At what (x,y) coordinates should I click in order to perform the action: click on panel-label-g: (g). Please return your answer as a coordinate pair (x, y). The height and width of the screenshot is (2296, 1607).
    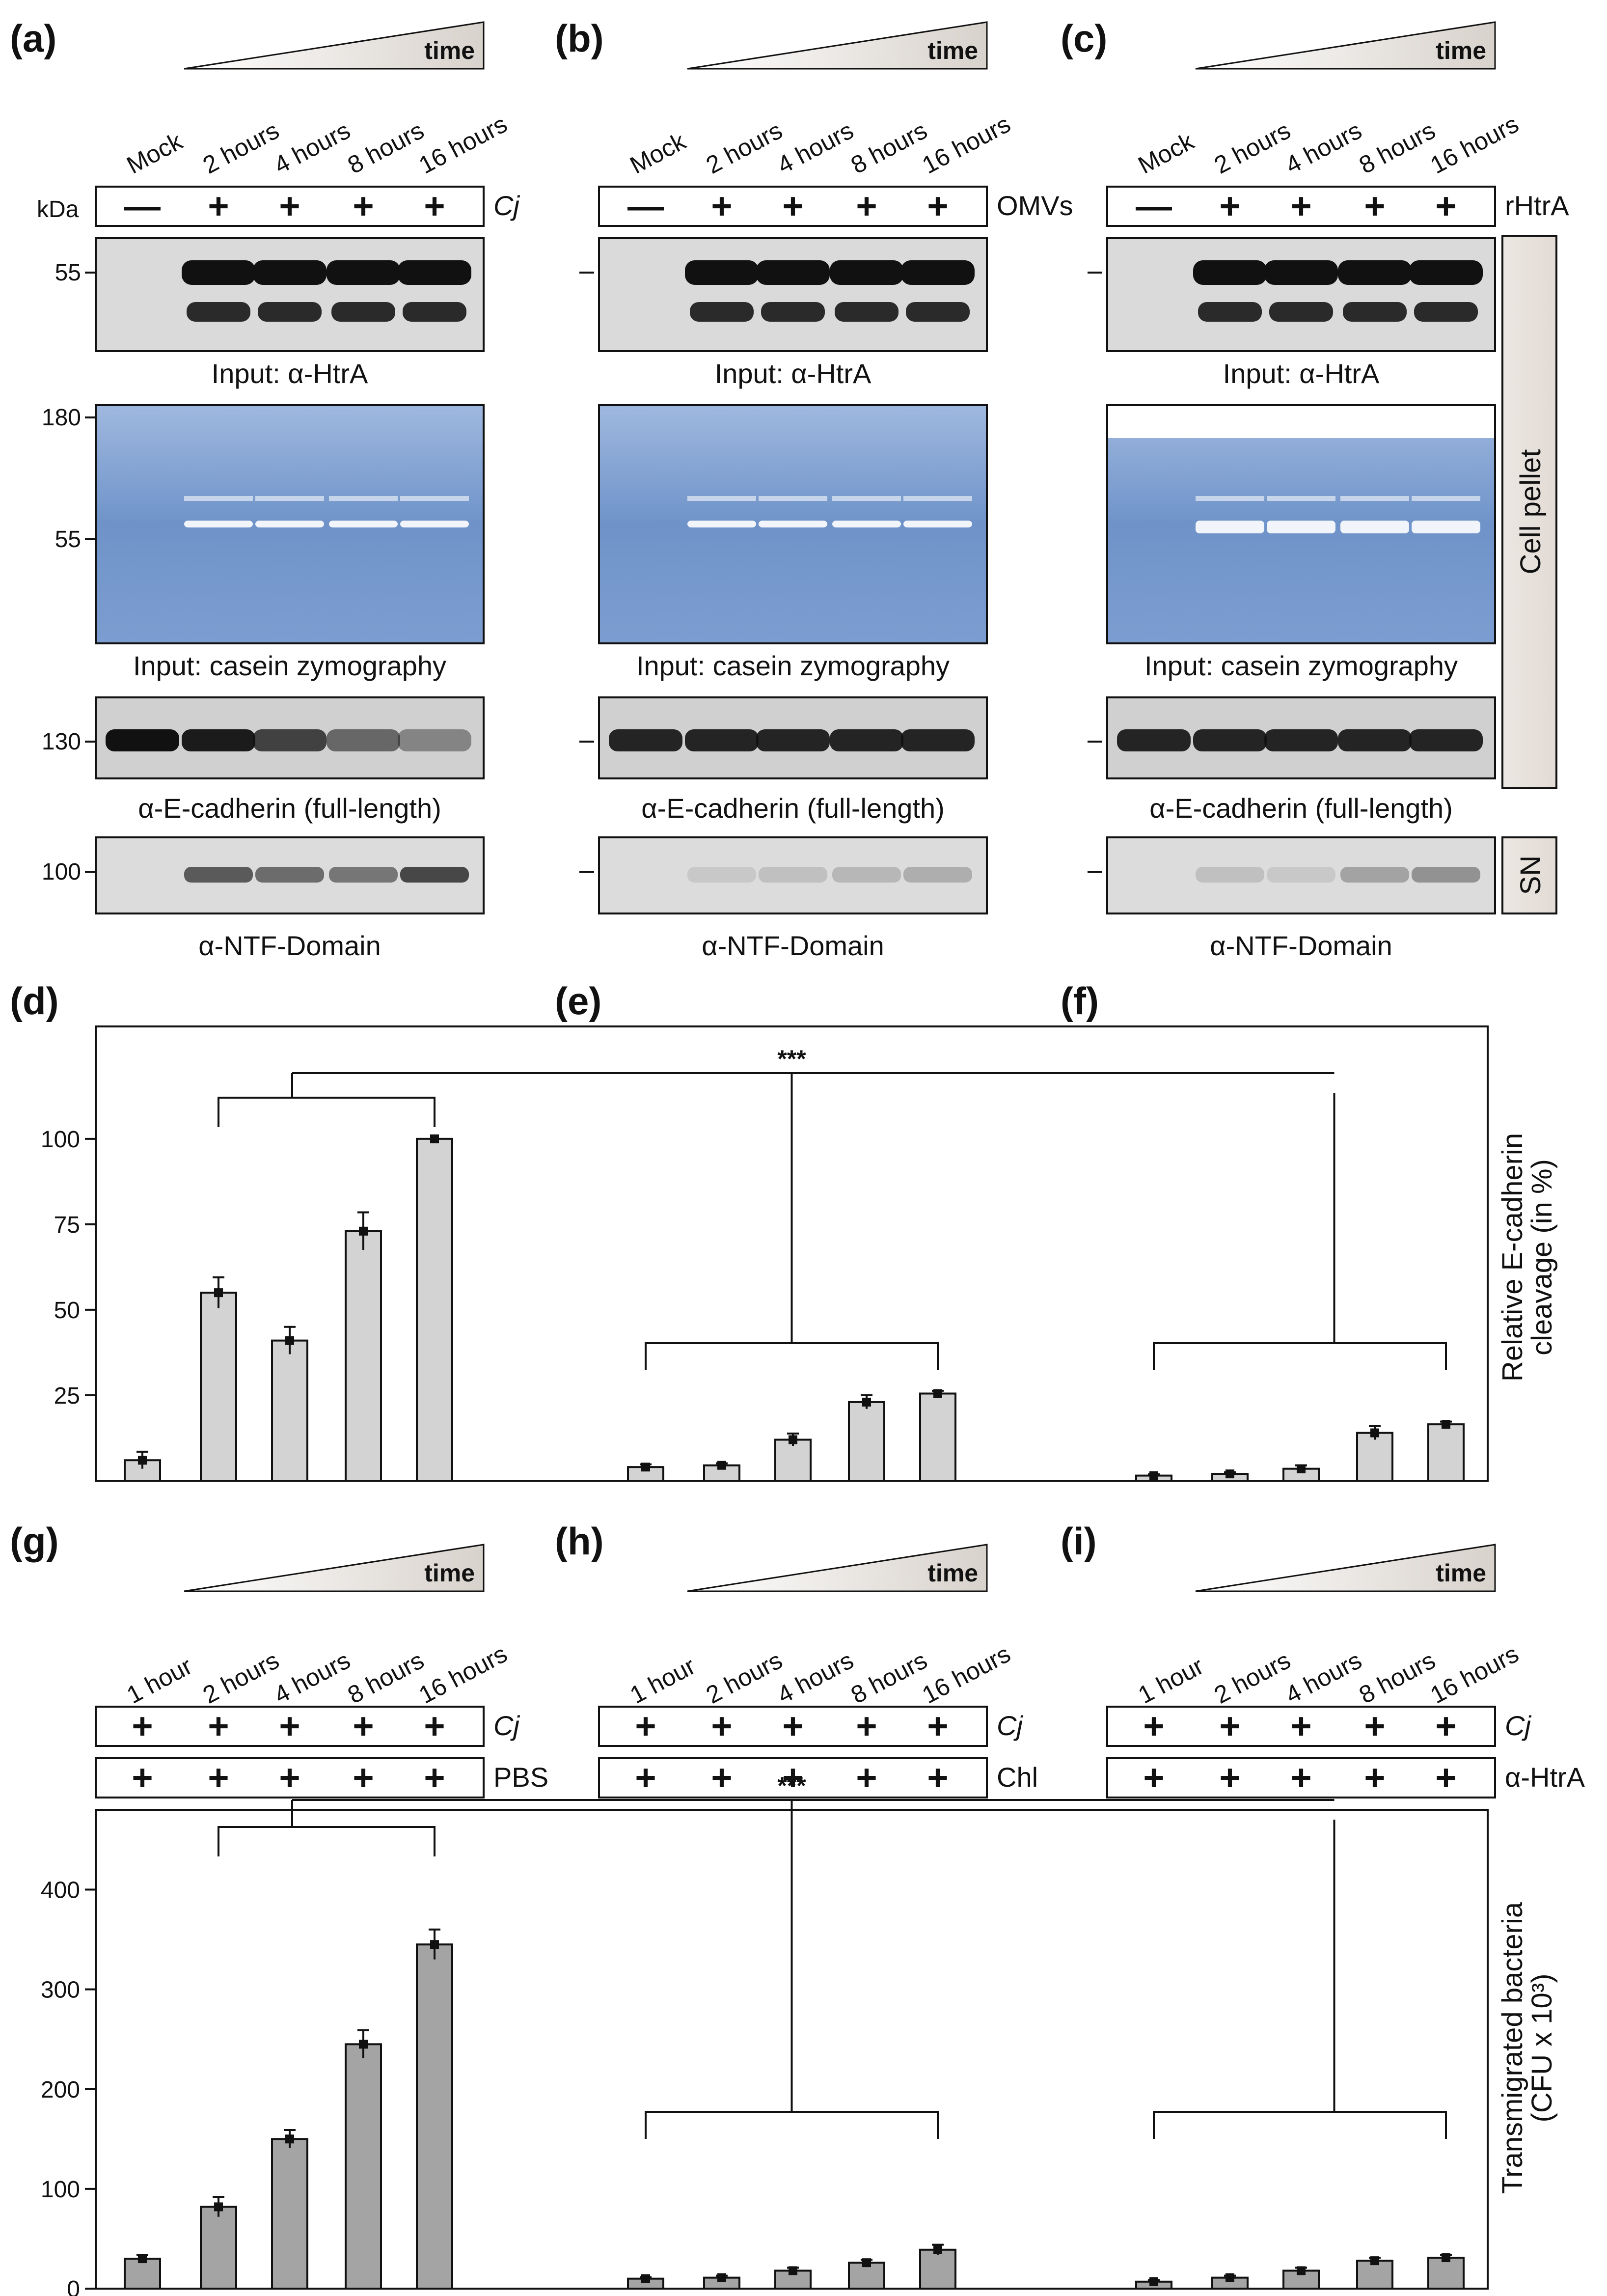
    Looking at the image, I should click on (34, 1542).